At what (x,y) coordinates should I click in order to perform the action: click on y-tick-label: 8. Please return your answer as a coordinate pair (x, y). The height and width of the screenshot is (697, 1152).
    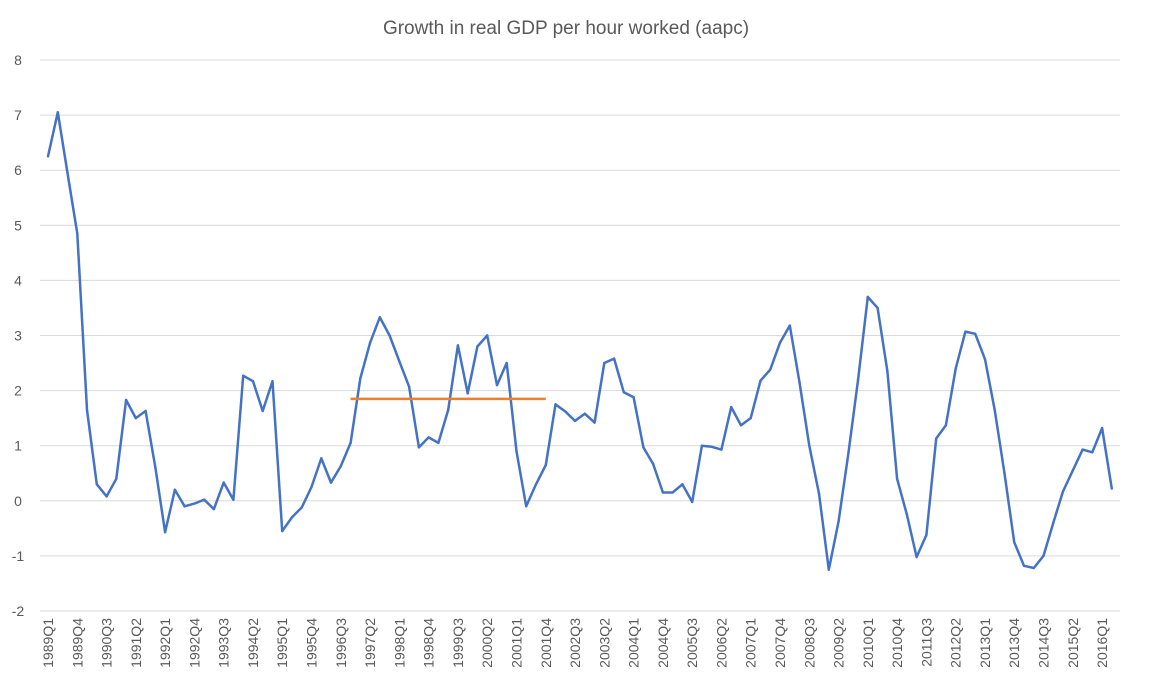
    Looking at the image, I should click on (18, 60).